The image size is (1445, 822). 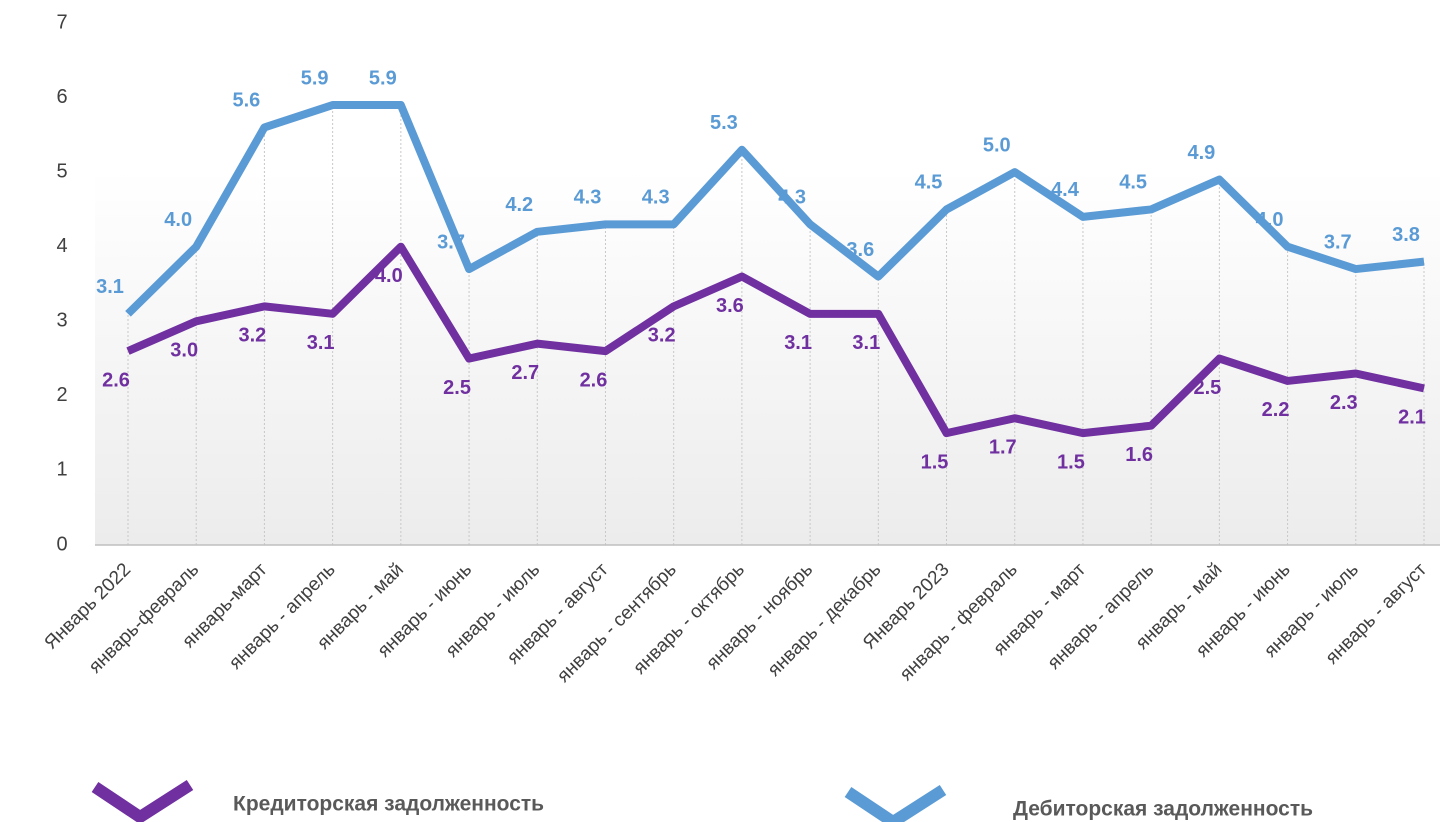 I want to click on data-label: 3.0, so click(x=184, y=351).